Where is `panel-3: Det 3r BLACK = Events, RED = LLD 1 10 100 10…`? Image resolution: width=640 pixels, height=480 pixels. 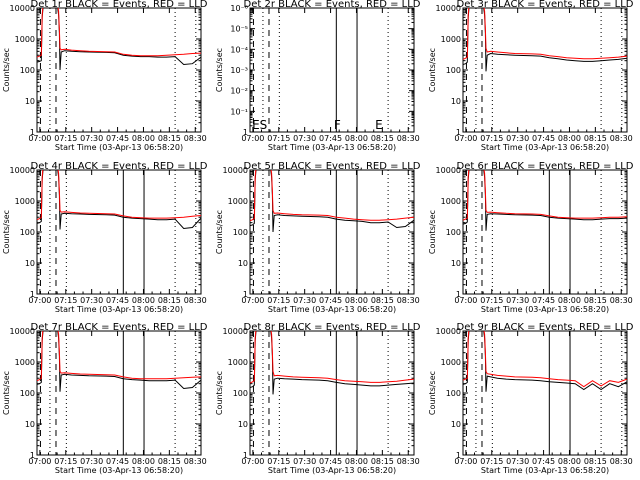
panel-3: Det 3r BLACK = Events, RED = LLD 1 10 100 10… is located at coordinates (531, 76).